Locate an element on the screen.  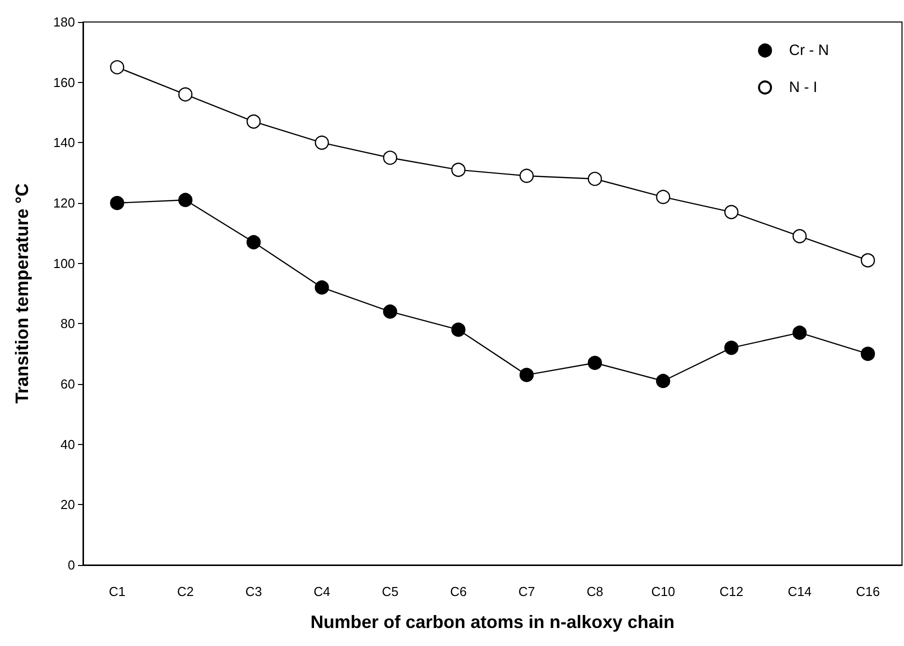
x-tick-label: C3 is located at coordinates (253, 591).